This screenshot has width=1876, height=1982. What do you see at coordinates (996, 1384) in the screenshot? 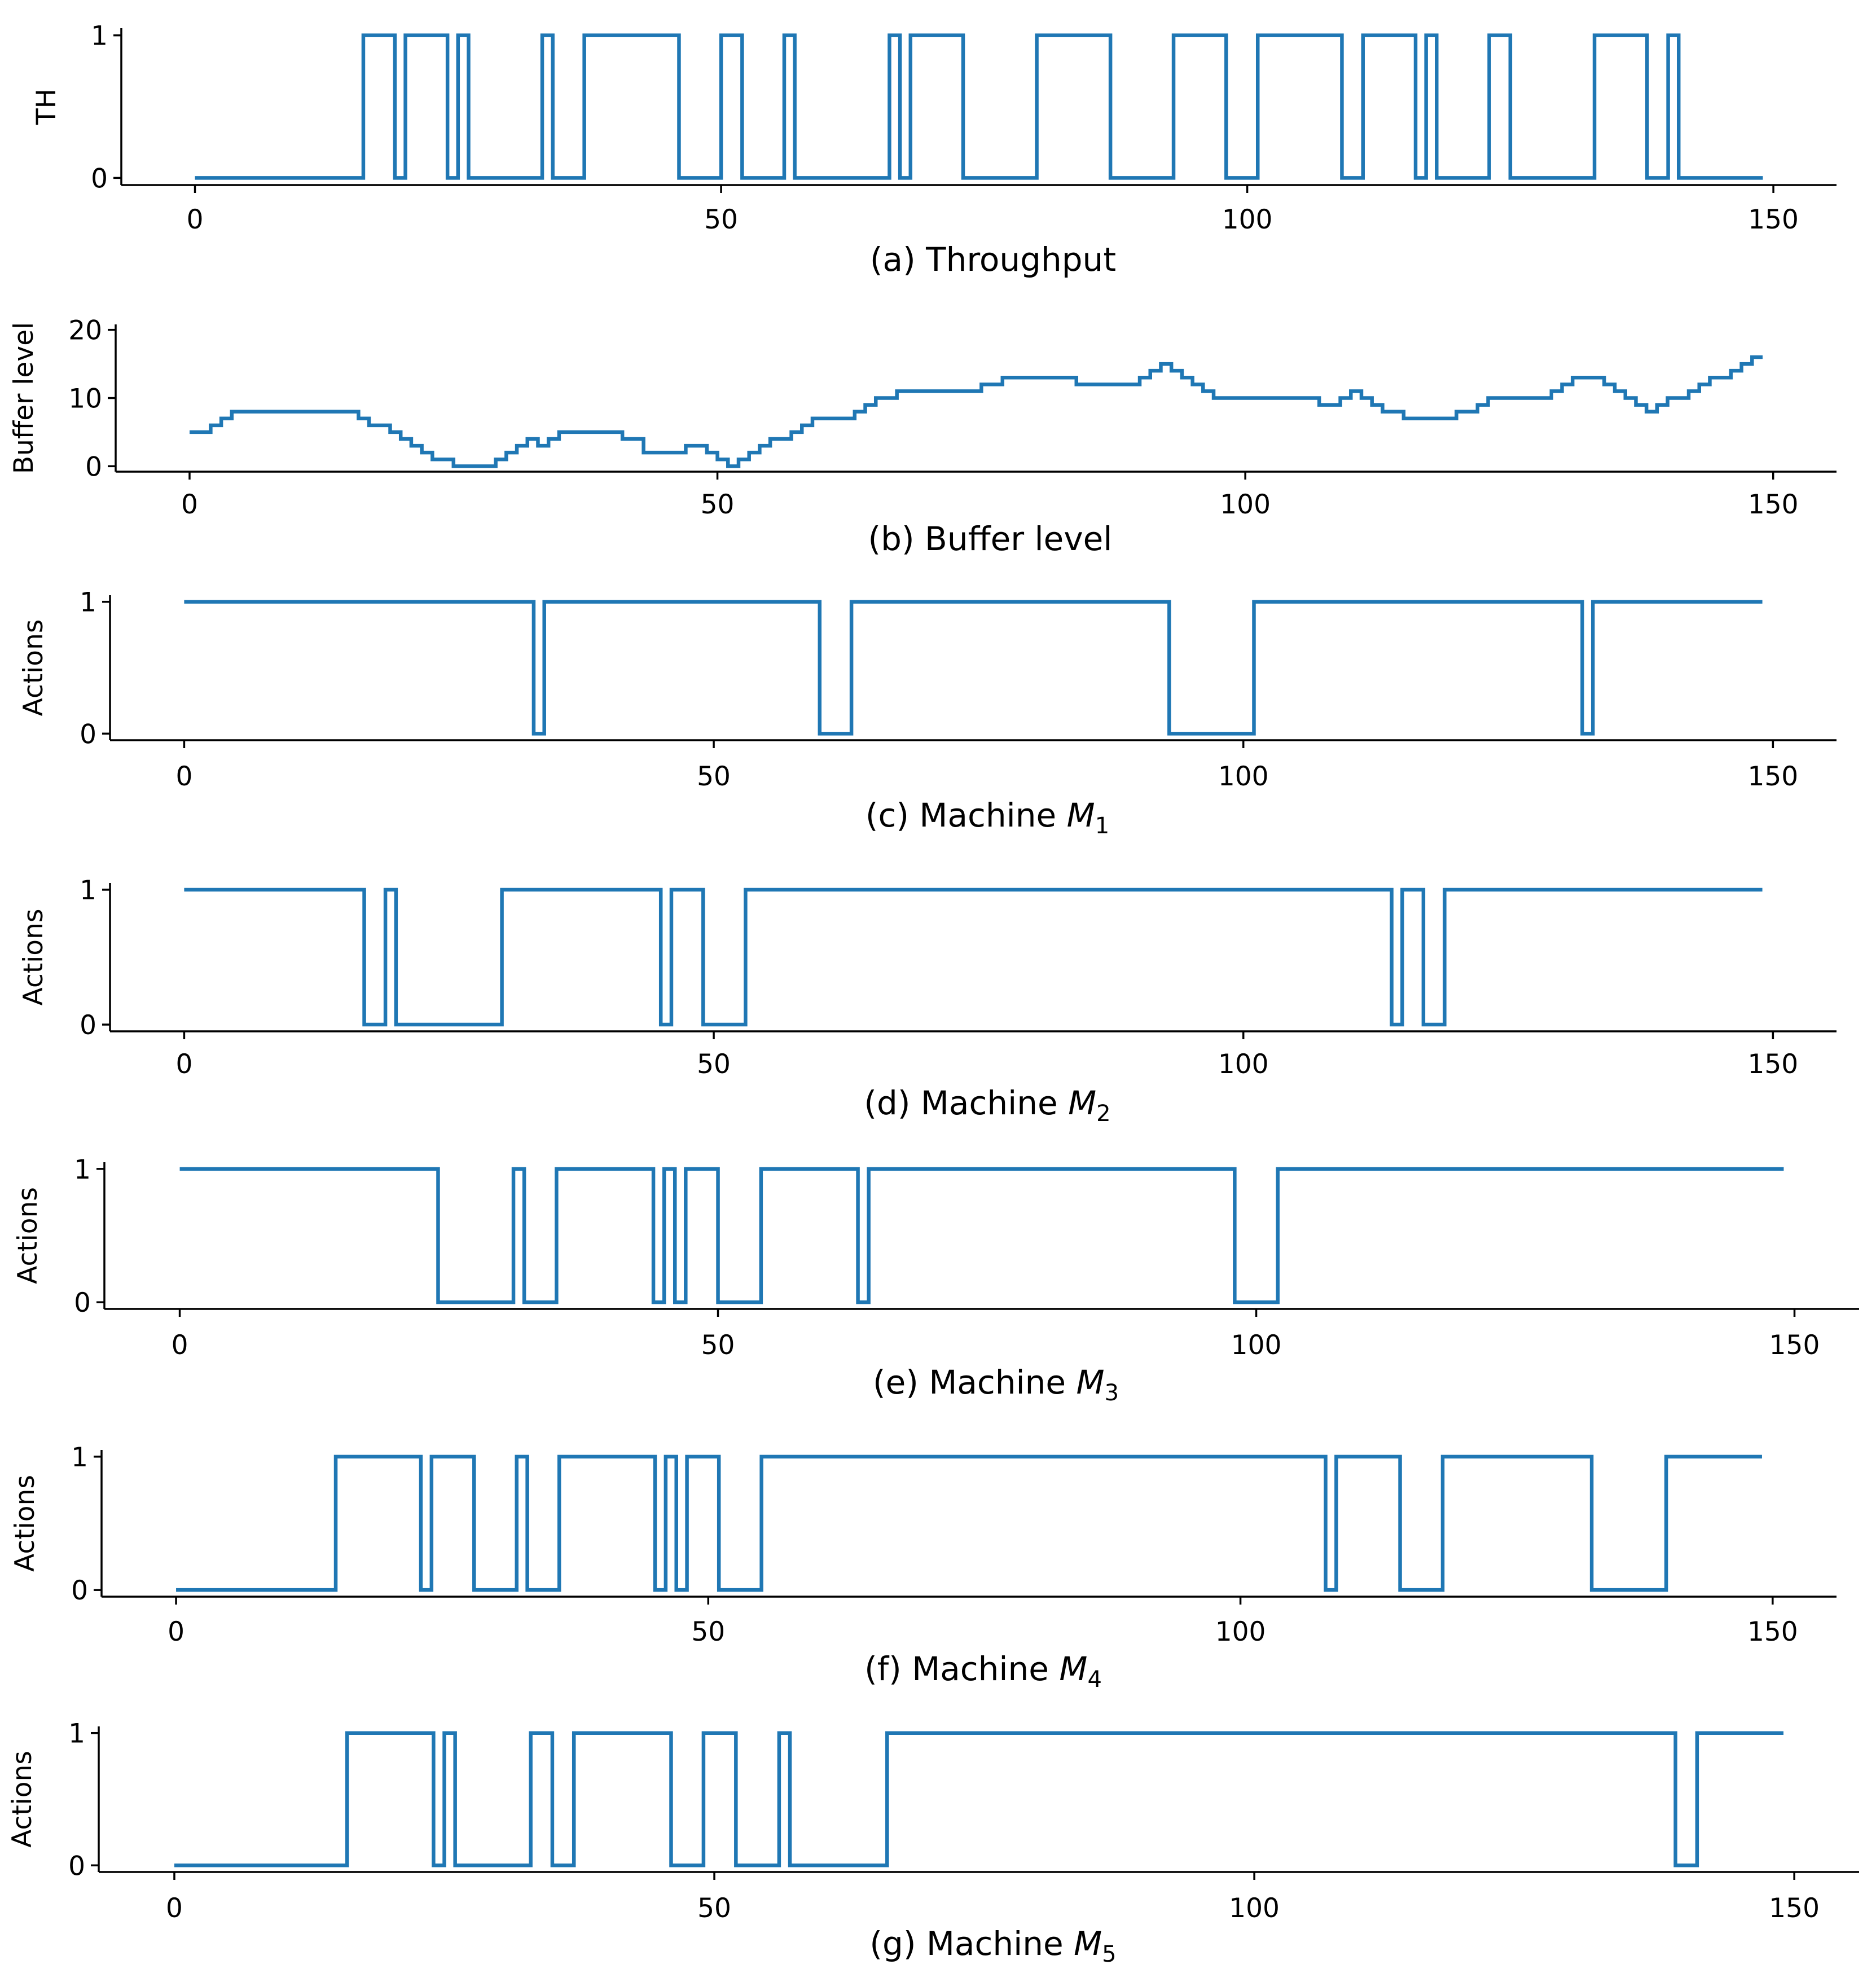
I see `subplot-caption: (e) Machine M3` at bounding box center [996, 1384].